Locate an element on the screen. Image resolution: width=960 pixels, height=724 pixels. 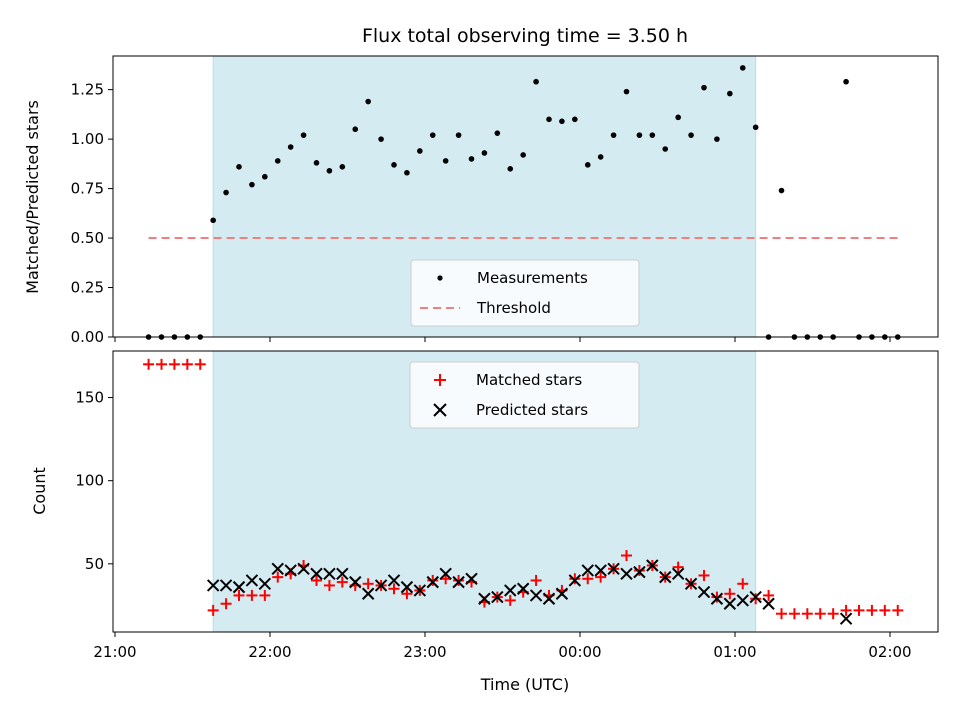
top-x-ticks is located at coordinates (502, 339).